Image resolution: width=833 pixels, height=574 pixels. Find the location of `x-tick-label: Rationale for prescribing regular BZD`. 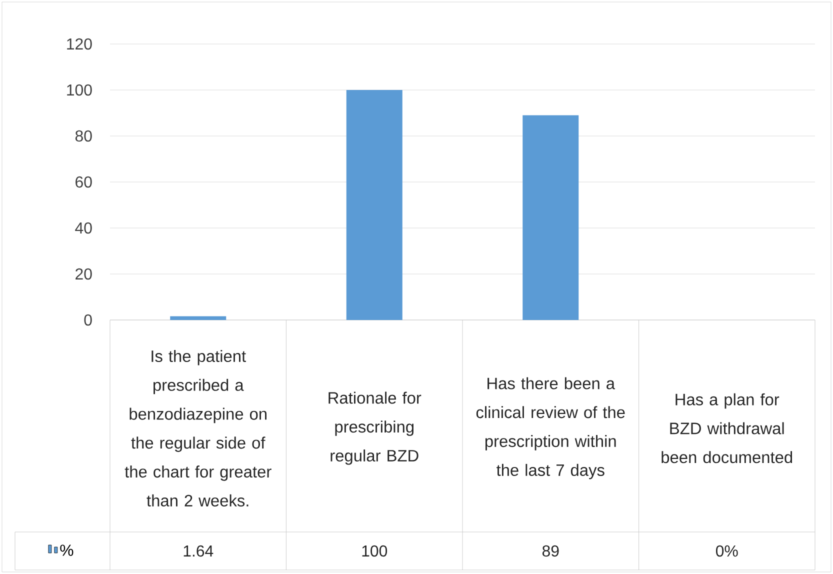

x-tick-label: Rationale for prescribing regular BZD is located at coordinates (375, 428).